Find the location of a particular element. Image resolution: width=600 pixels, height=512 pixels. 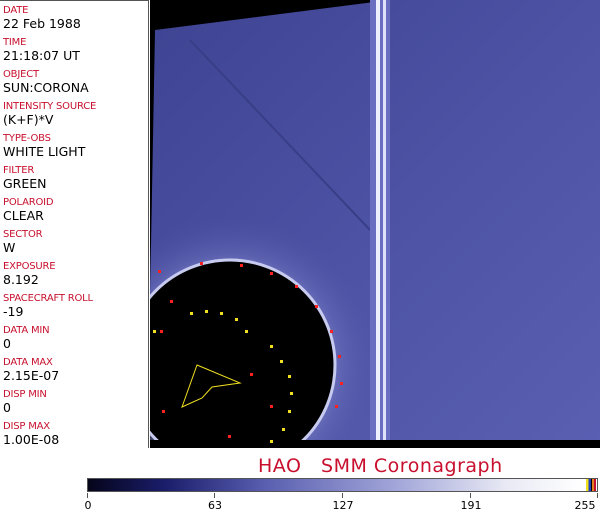

field-label: DISP MIN is located at coordinates (25, 394).